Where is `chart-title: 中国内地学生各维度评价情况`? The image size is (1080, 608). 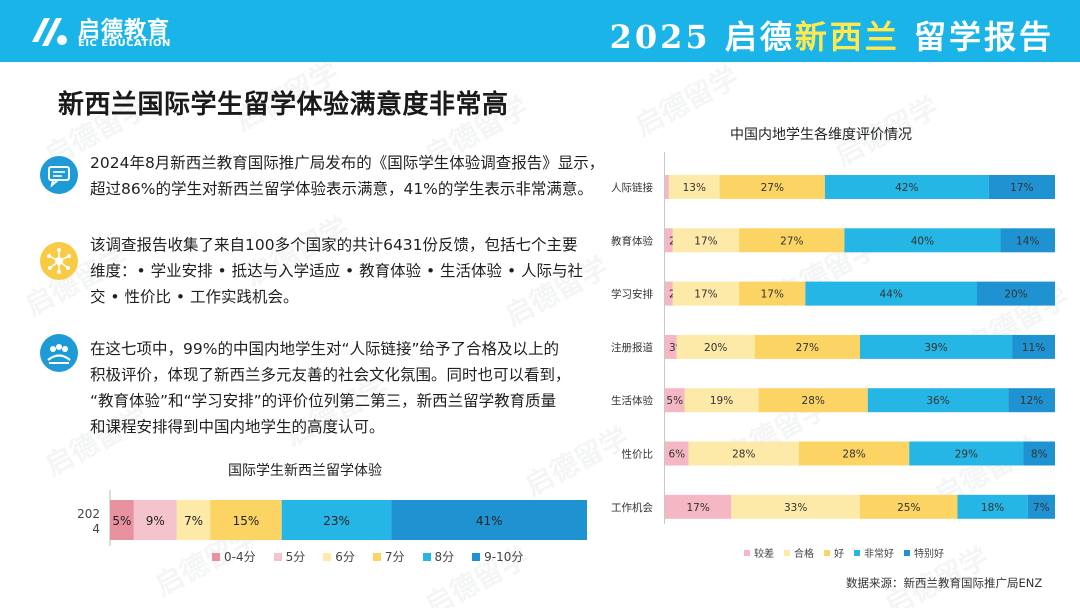 chart-title: 中国内地学生各维度评价情况 is located at coordinates (821, 135).